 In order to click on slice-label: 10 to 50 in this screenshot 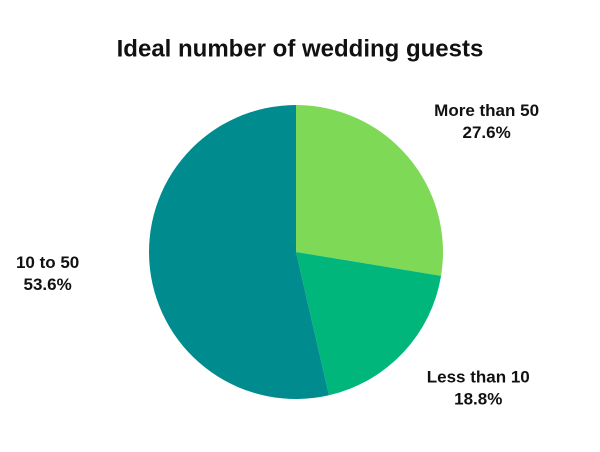, I will do `click(47, 262)`.